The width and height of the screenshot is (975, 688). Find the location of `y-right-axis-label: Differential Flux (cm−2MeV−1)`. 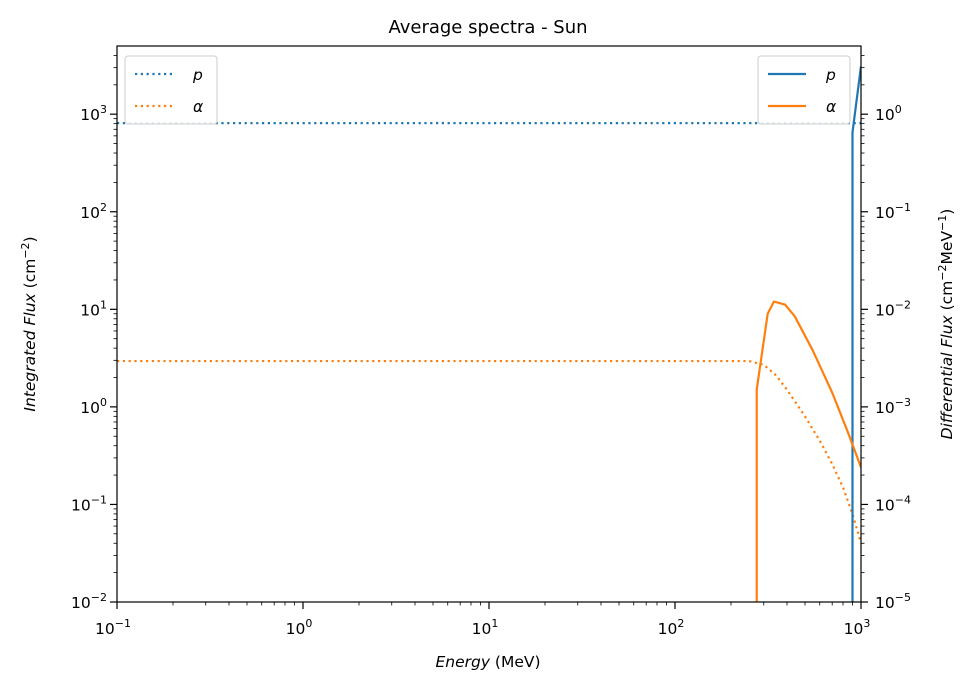

y-right-axis-label: Differential Flux (cm−2MeV−1) is located at coordinates (946, 324).